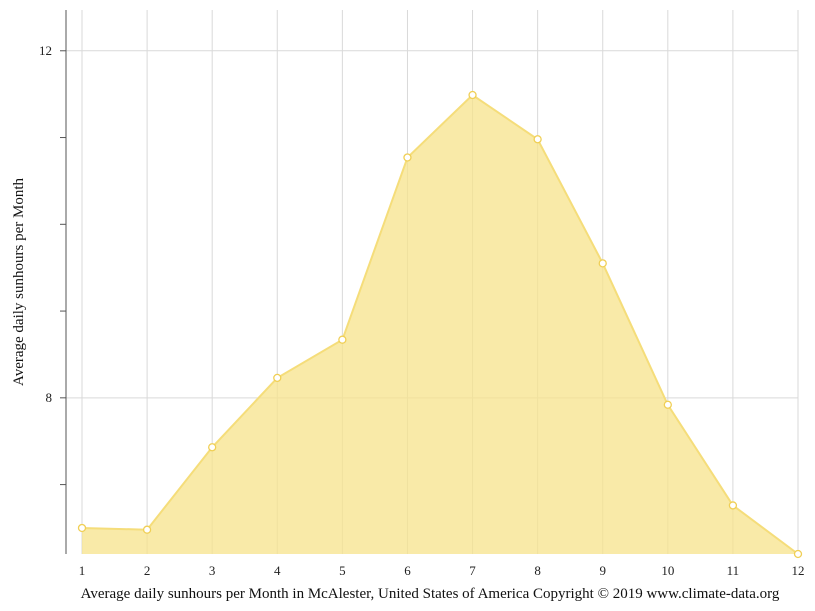 This screenshot has width=815, height=611. I want to click on x-tick-label-7: 7, so click(472, 570).